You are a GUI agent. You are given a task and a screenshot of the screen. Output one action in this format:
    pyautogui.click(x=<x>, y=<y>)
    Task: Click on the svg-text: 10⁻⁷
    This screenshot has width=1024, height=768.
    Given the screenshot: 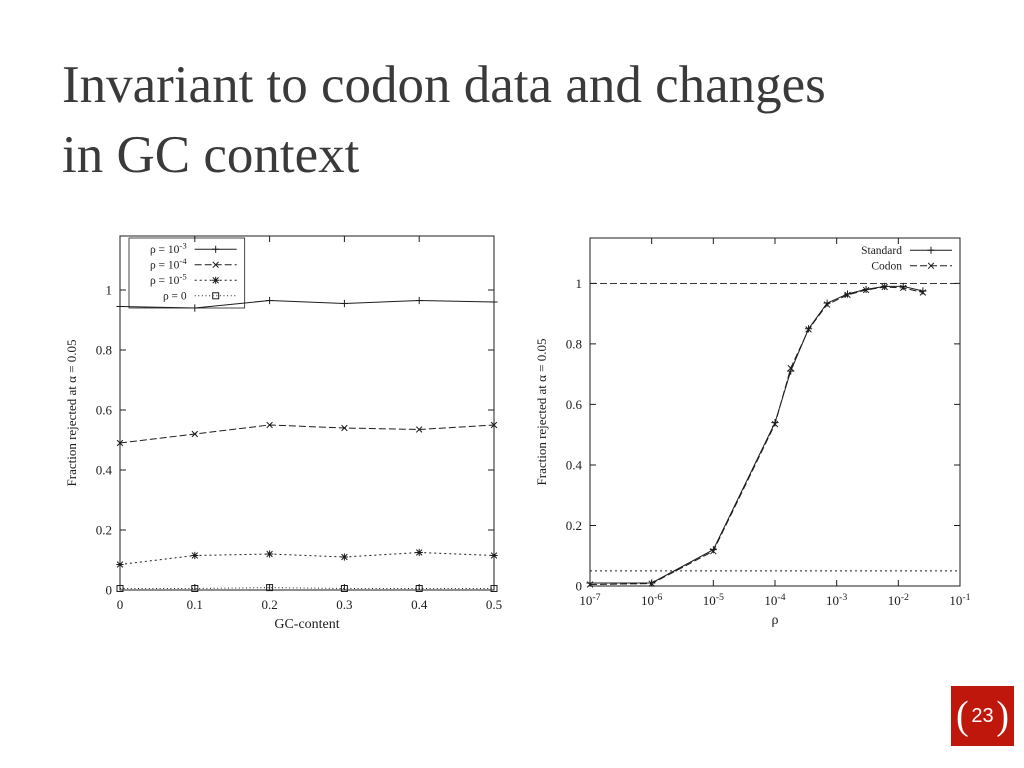 What is the action you would take?
    pyautogui.click(x=589, y=600)
    